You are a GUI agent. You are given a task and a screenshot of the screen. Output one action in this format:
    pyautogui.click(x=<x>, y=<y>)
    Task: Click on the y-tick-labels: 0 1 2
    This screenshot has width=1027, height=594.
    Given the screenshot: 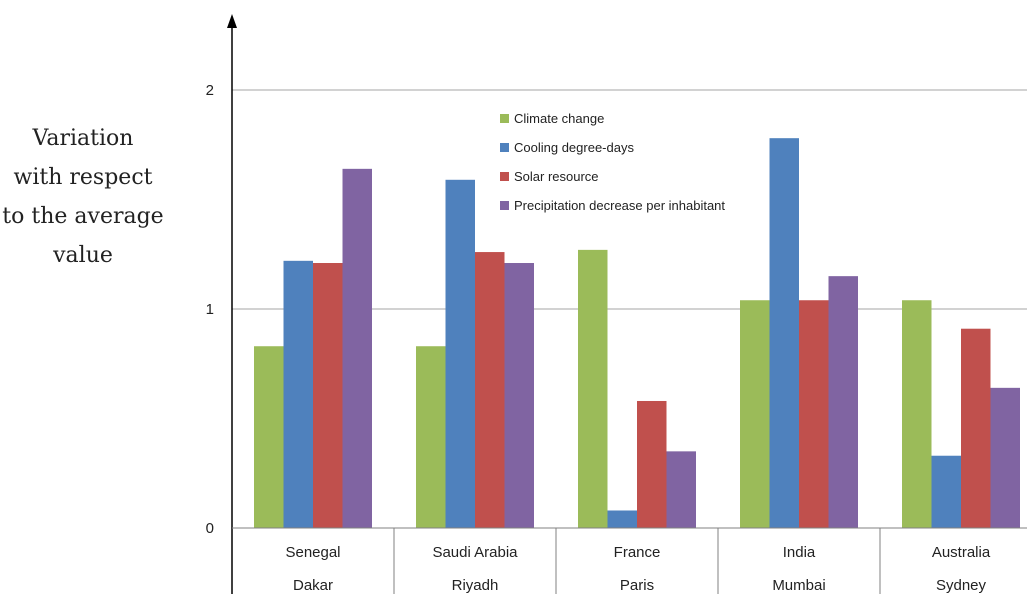 What is the action you would take?
    pyautogui.click(x=210, y=309)
    